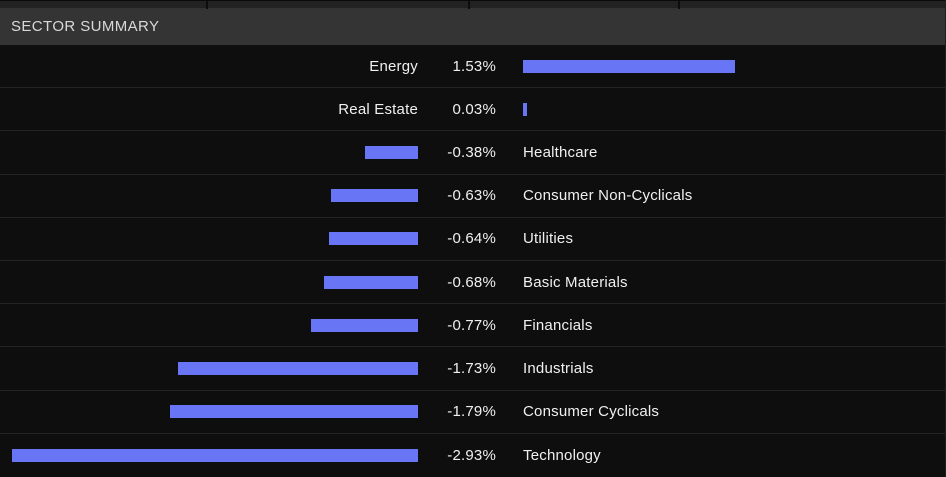 Image resolution: width=946 pixels, height=477 pixels. I want to click on widget-title: SECTOR SUMMARY, so click(85, 26).